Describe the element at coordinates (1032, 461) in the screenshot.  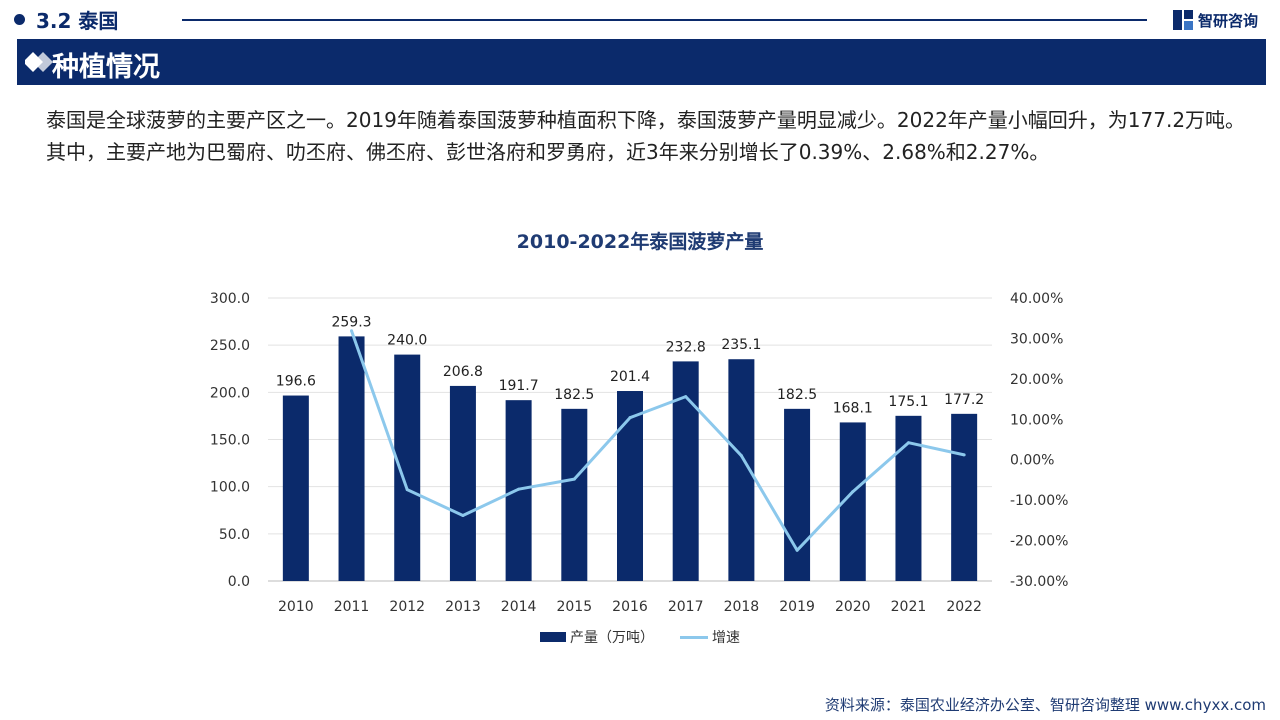
I see `y-right-tick-label: 0.00%` at that location.